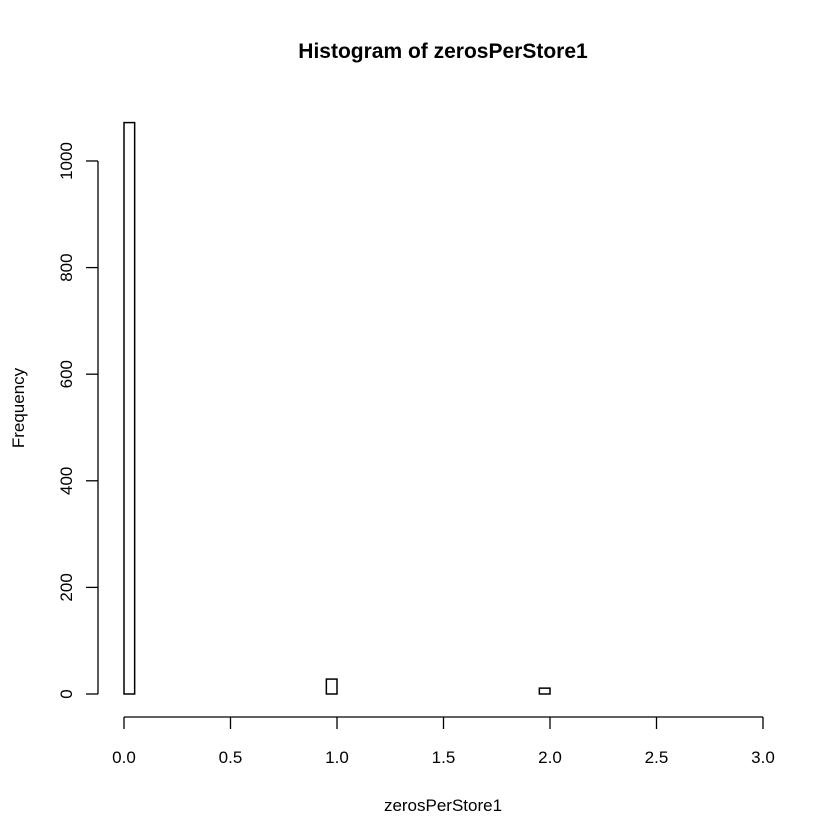  I want to click on y-axis-tick-label: 800, so click(66, 267).